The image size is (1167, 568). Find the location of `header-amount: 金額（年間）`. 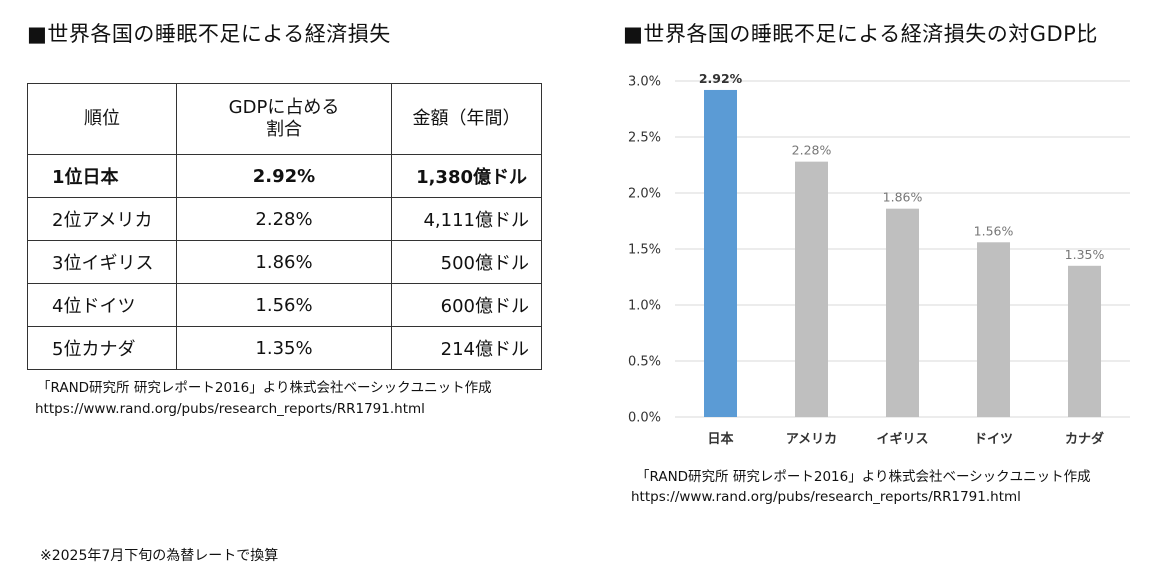

header-amount: 金額（年間） is located at coordinates (466, 119).